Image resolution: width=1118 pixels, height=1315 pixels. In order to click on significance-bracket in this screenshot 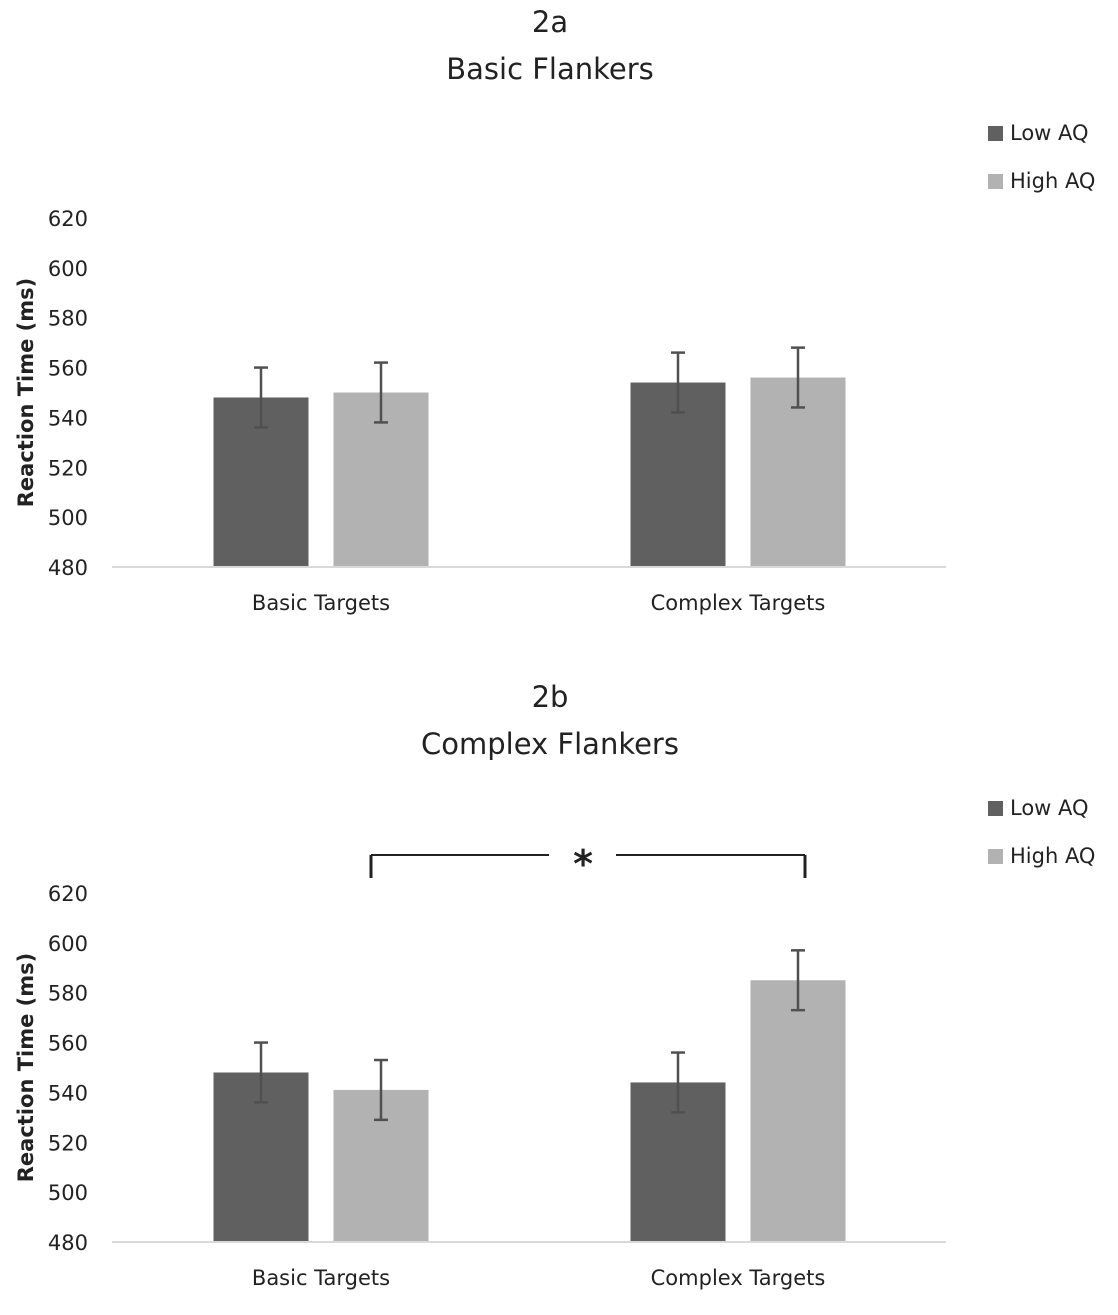, I will do `click(588, 866)`.